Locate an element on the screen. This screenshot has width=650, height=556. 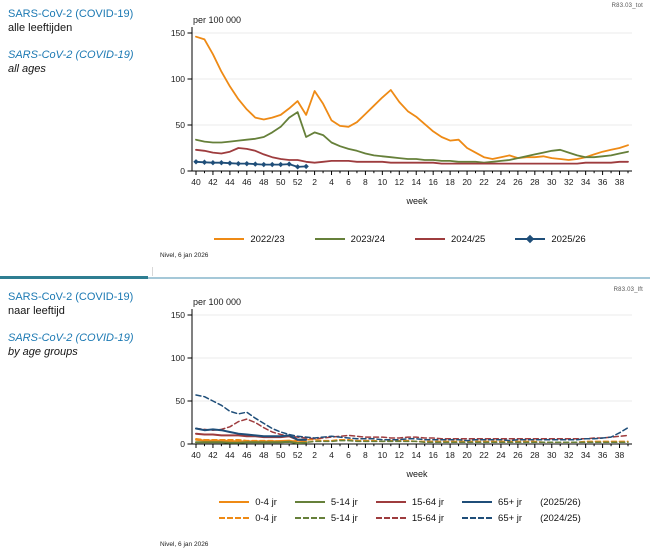
legend-item: 0-4 jr is located at coordinates (248, 518).